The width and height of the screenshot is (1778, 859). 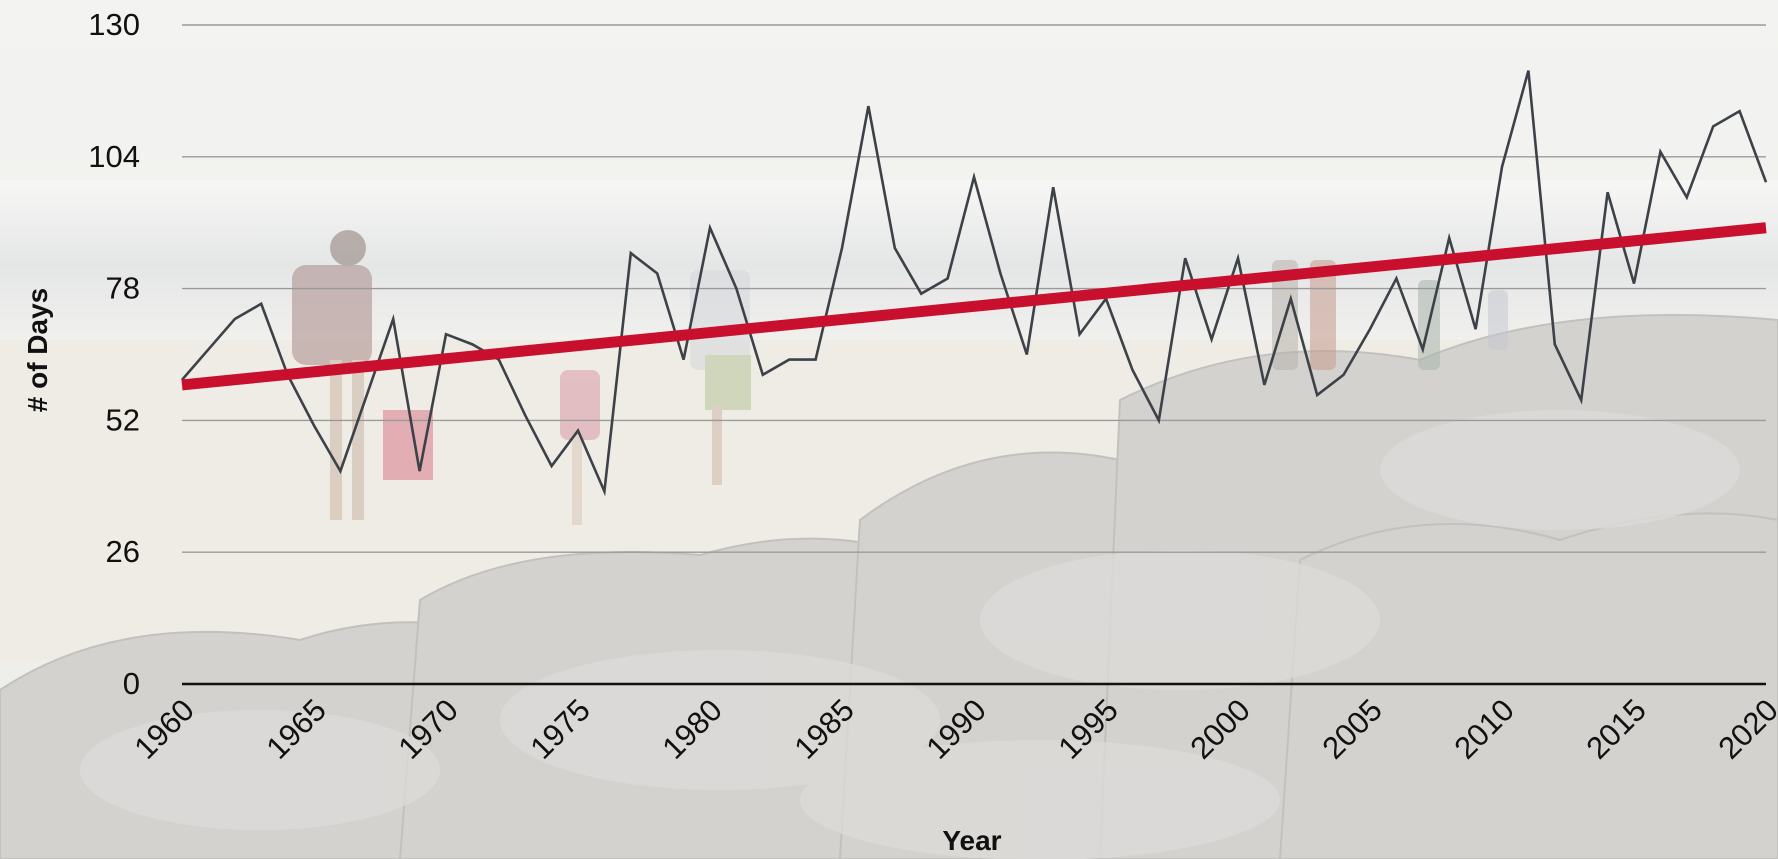 What do you see at coordinates (1088, 729) in the screenshot?
I see `x-tick-label: 1995` at bounding box center [1088, 729].